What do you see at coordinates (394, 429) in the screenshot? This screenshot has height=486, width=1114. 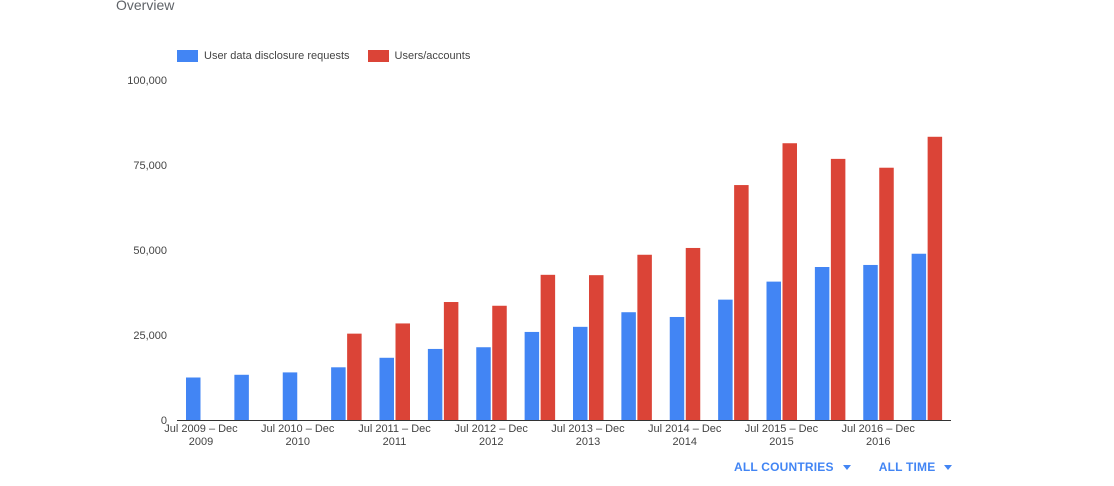 I see `x-tick-label: Jul 2011 – Dec` at bounding box center [394, 429].